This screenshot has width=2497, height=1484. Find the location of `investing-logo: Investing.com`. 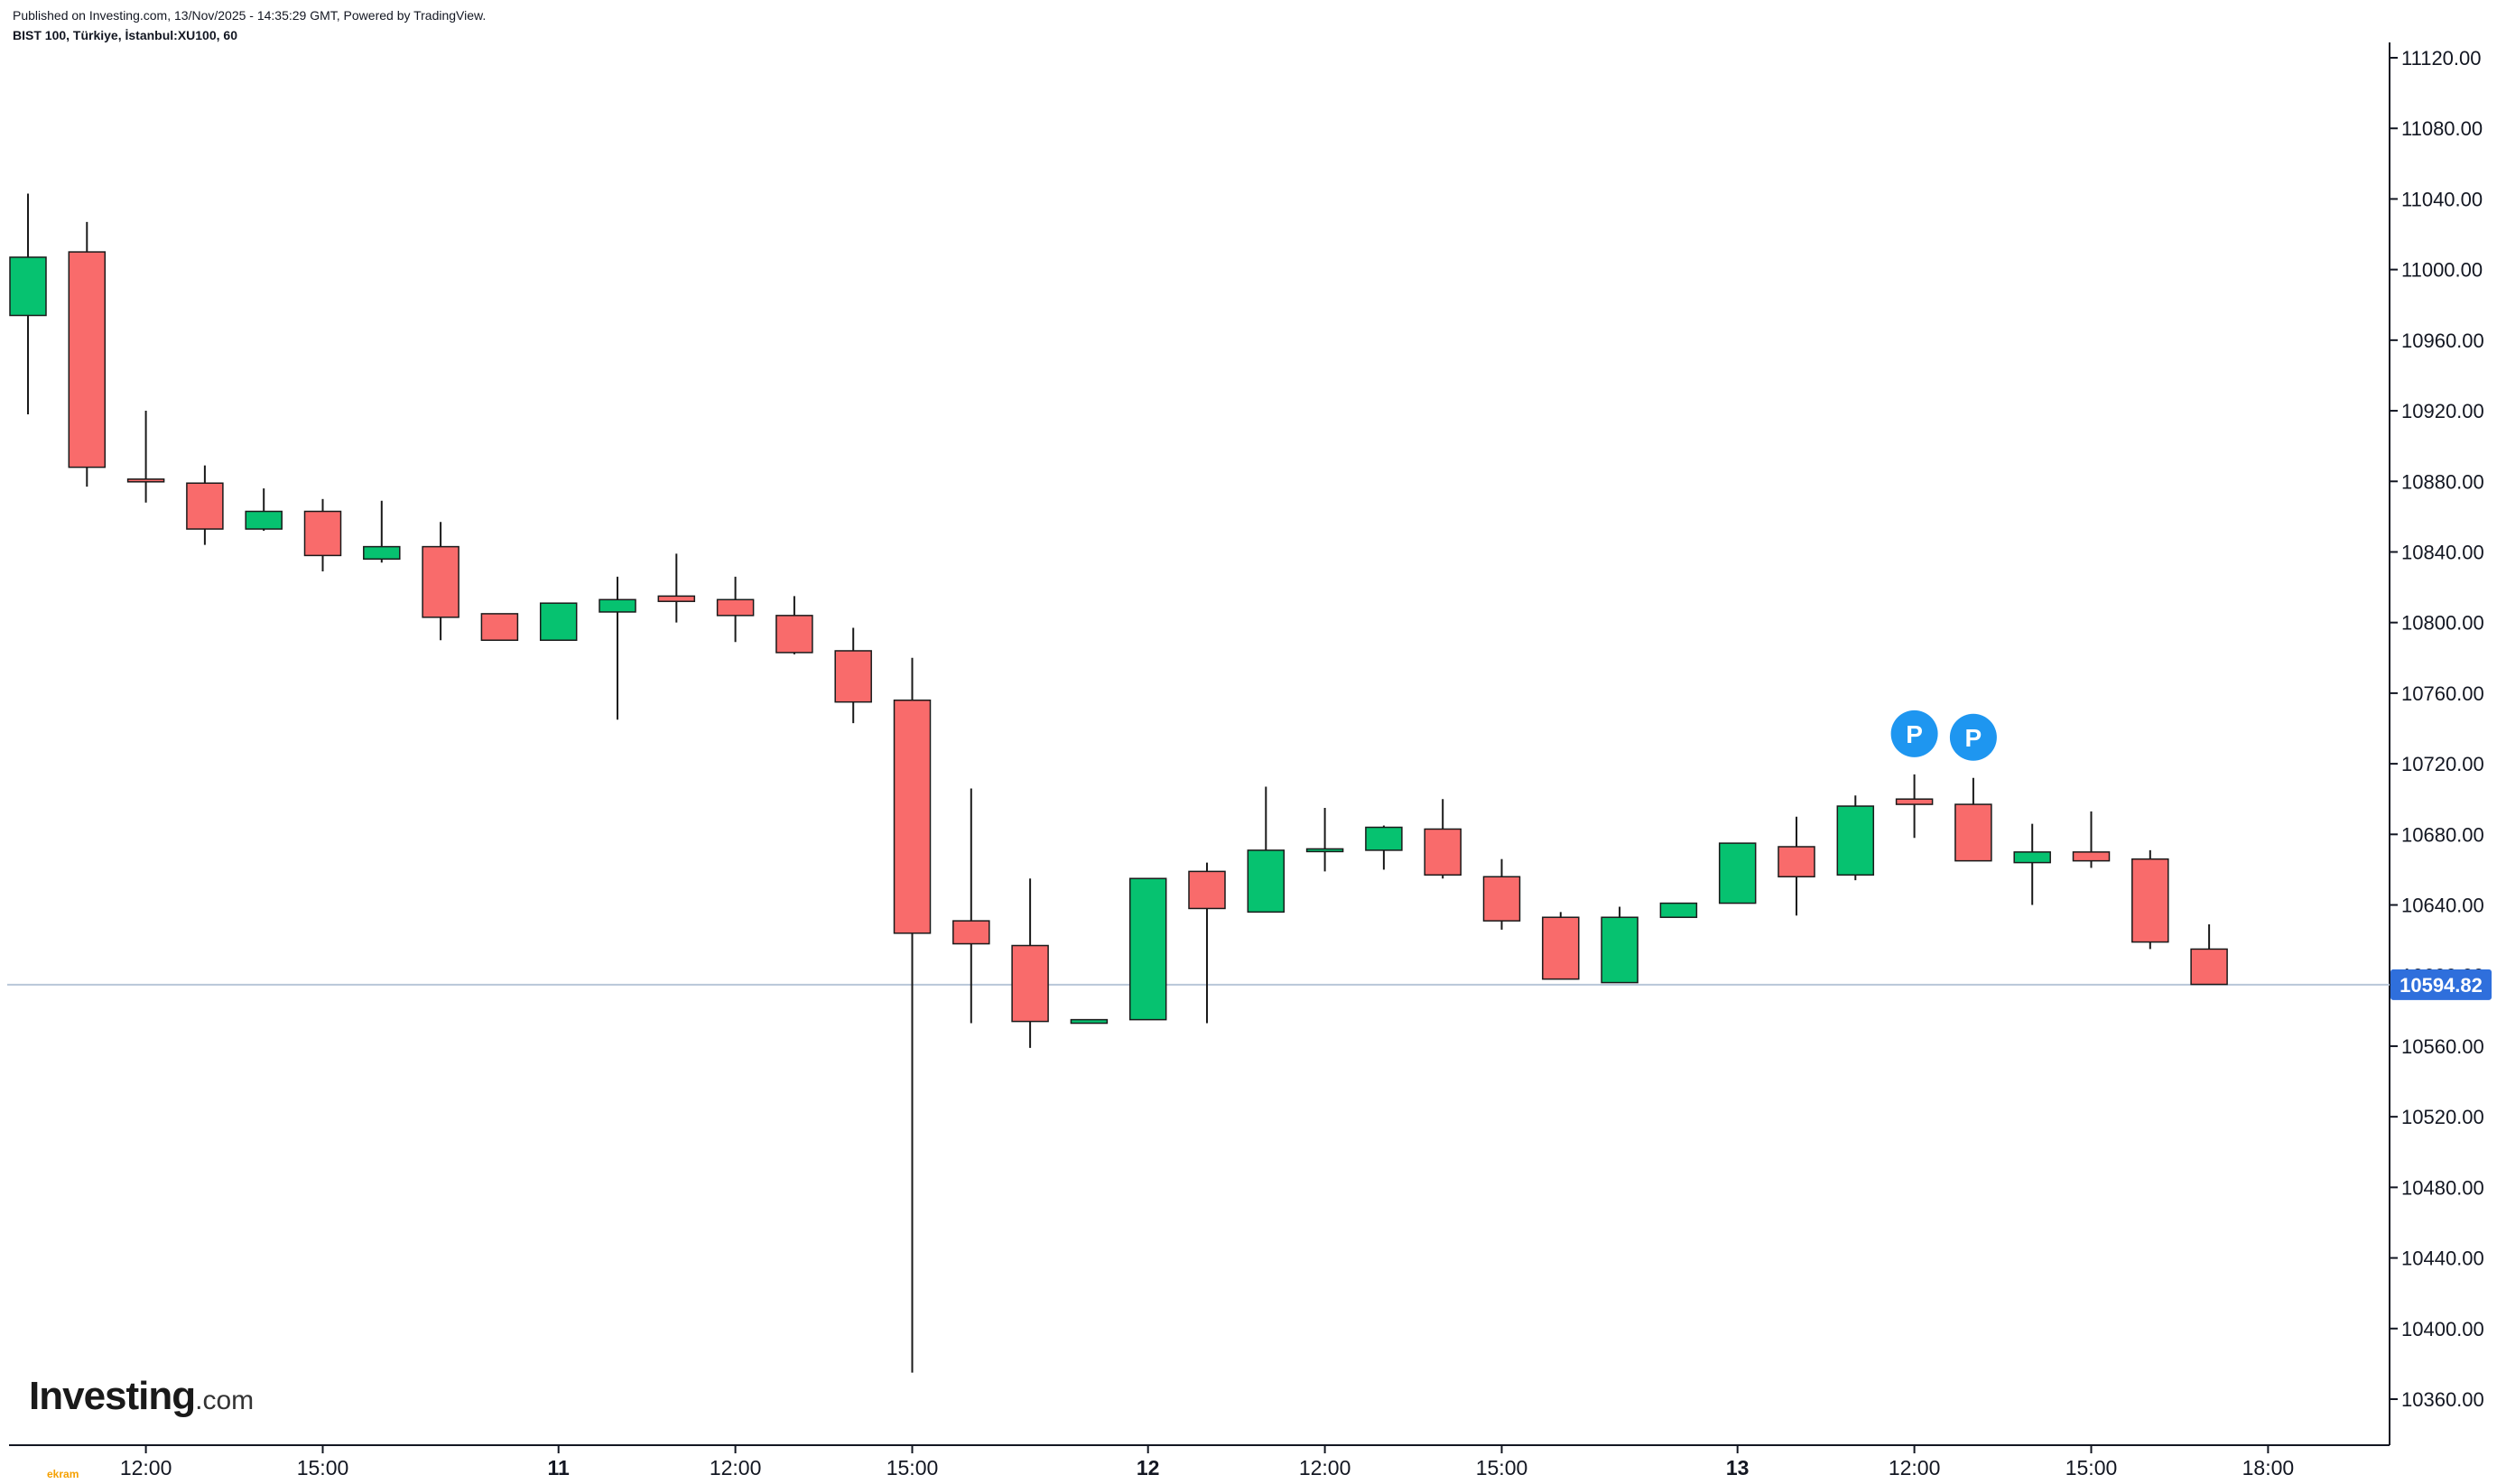

investing-logo: Investing.com is located at coordinates (141, 1397).